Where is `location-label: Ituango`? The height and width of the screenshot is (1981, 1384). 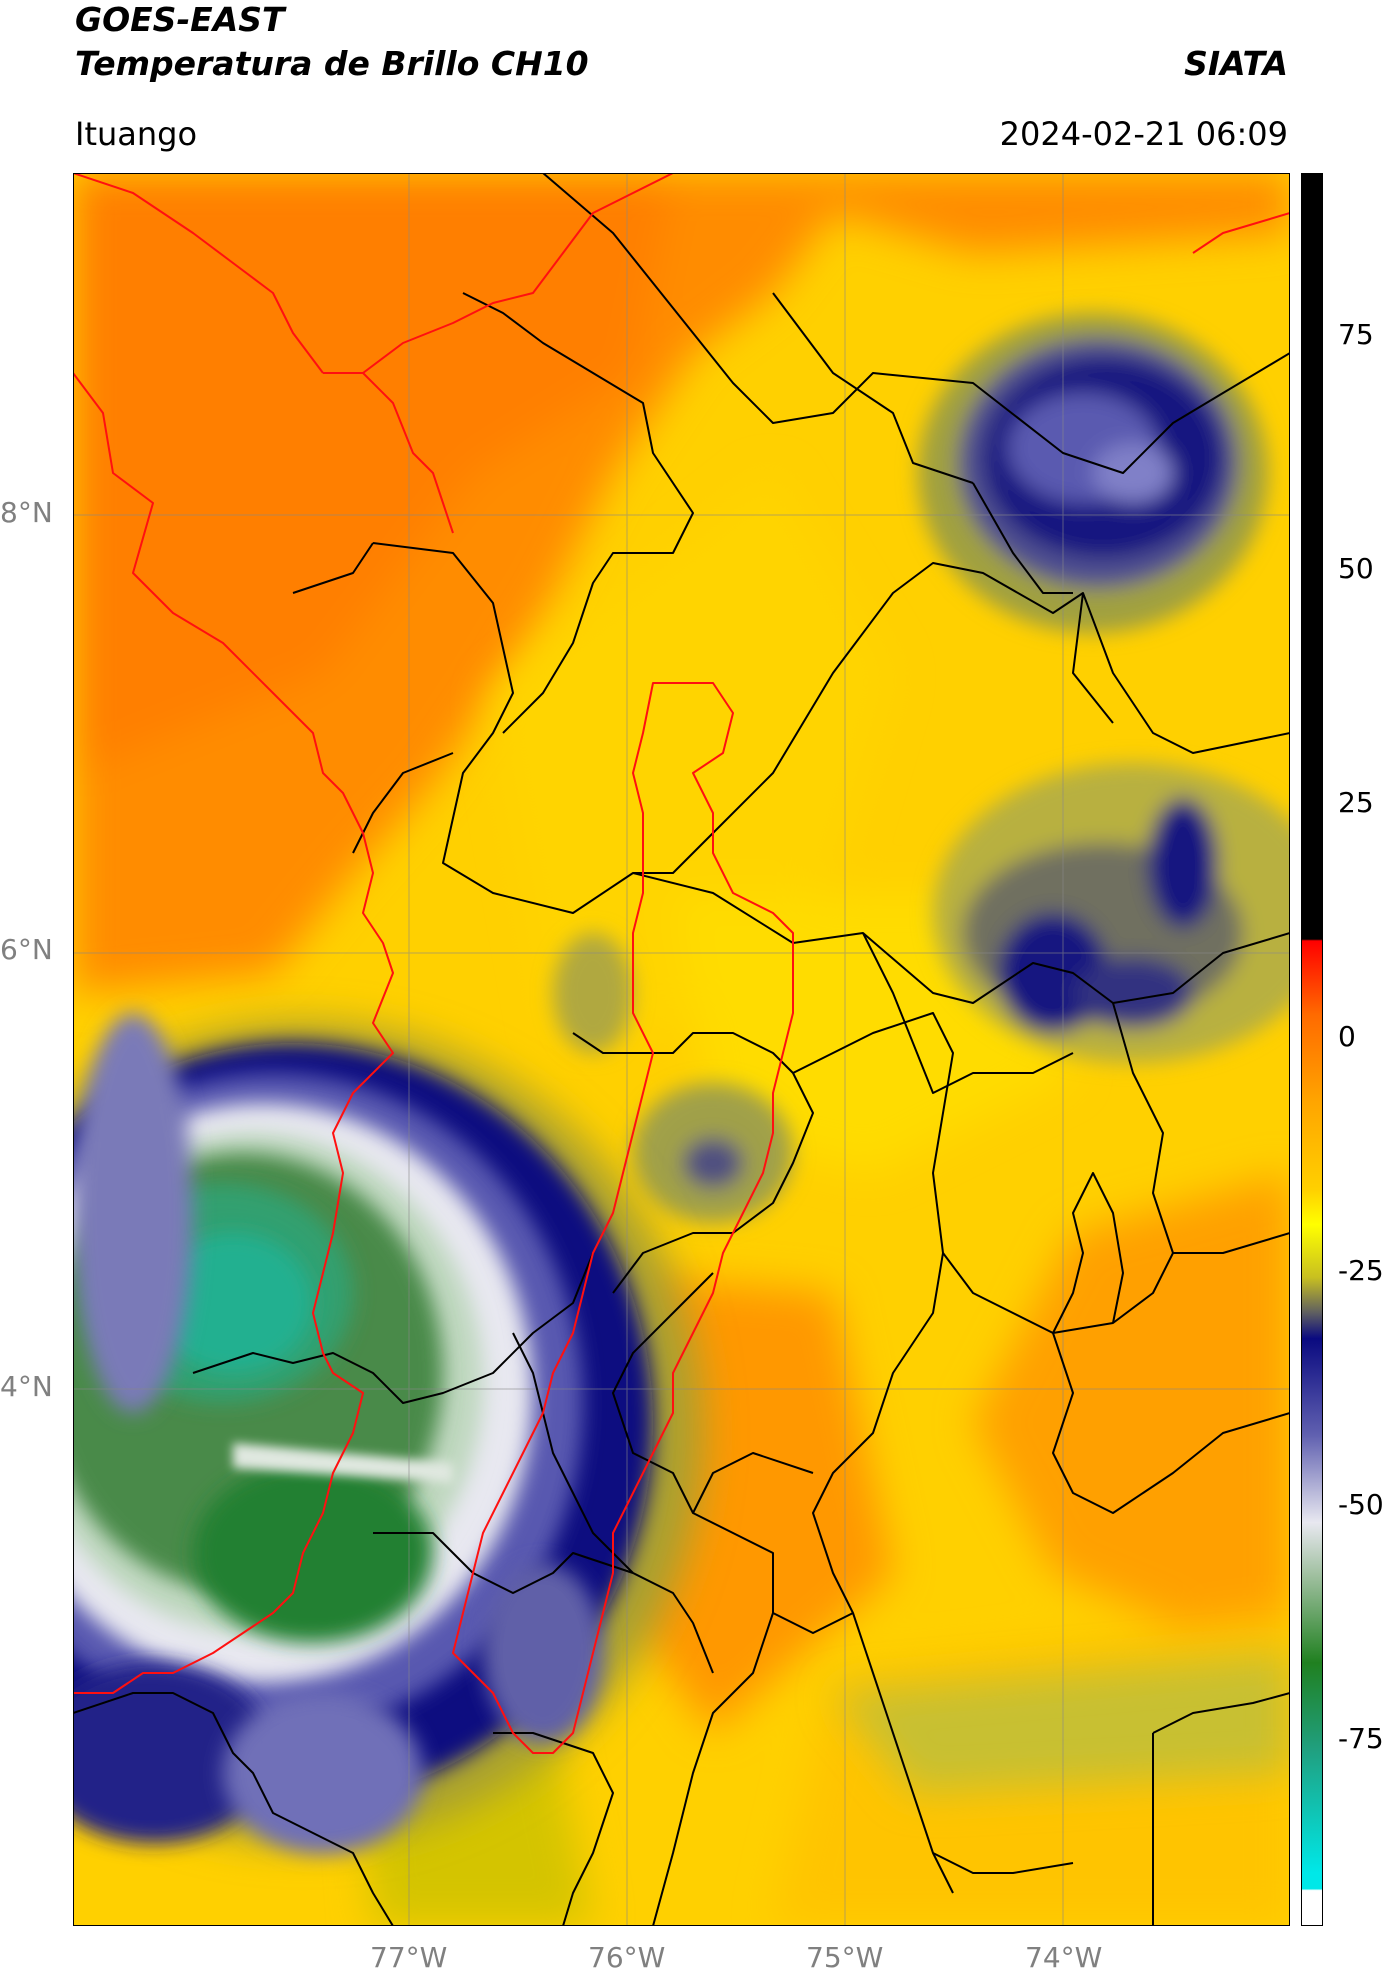 location-label: Ituango is located at coordinates (136, 134).